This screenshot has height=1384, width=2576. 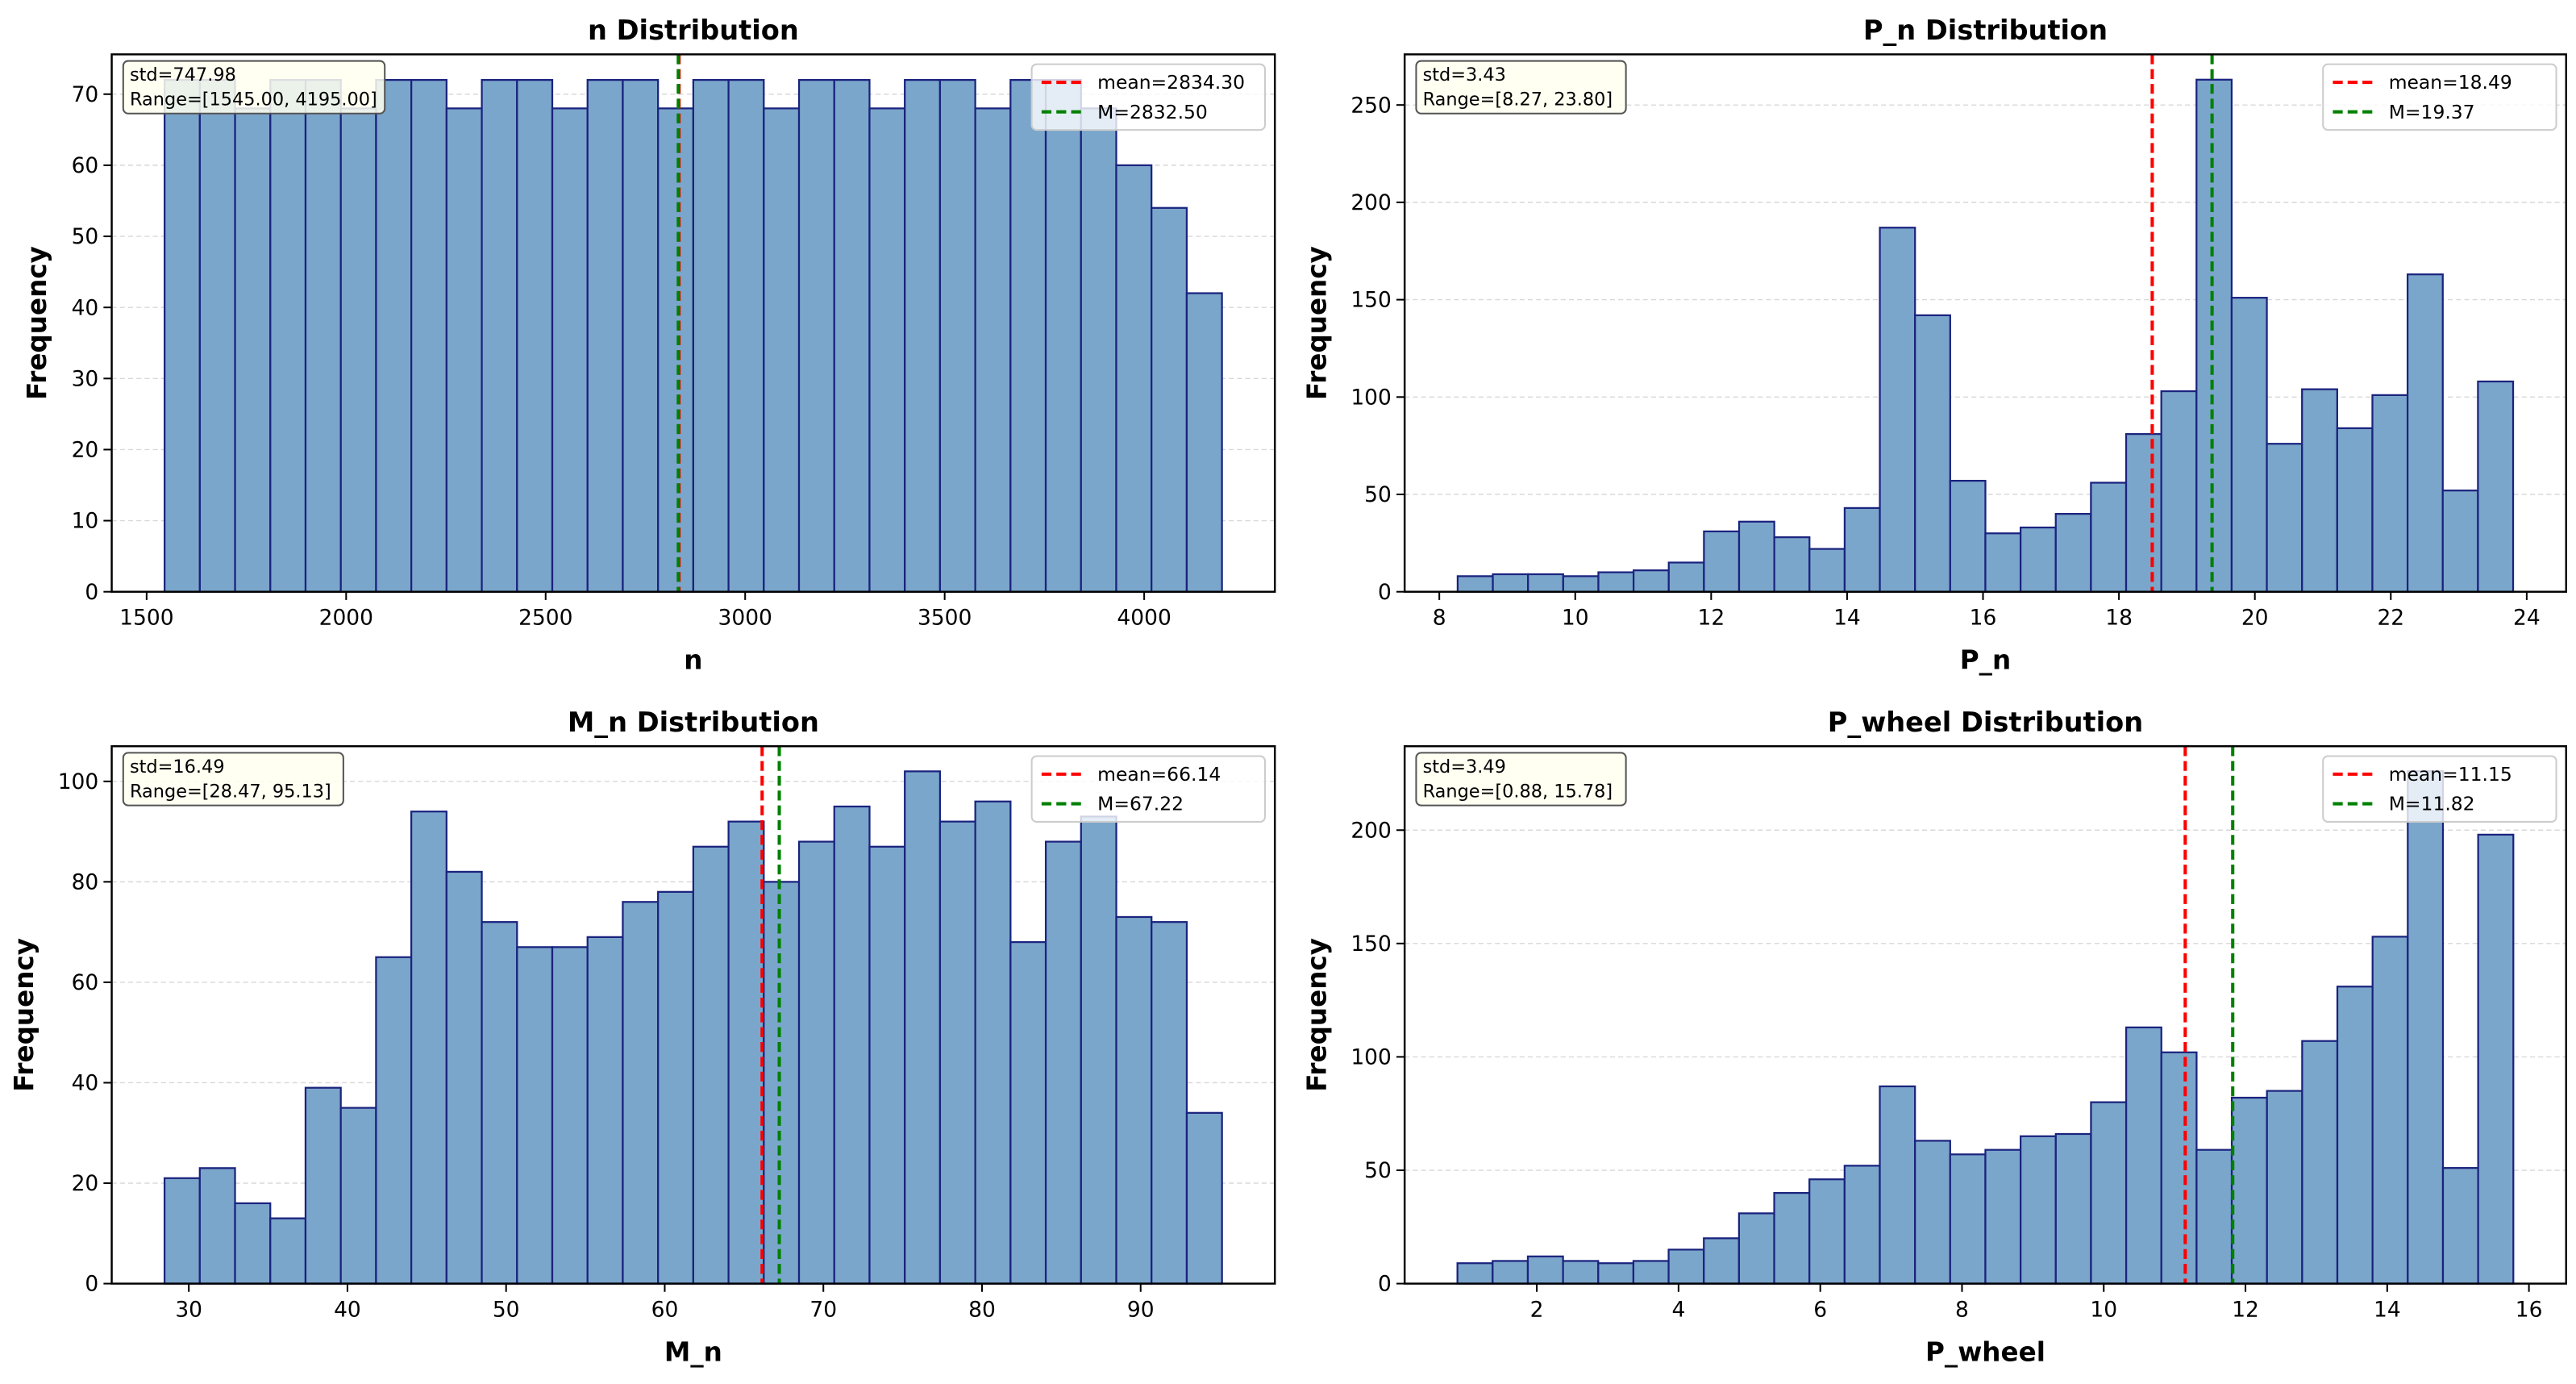 What do you see at coordinates (86, 378) in the screenshot?
I see `y-tick-label: 30` at bounding box center [86, 378].